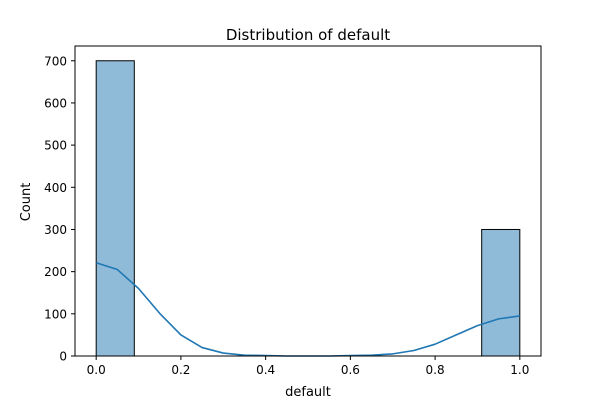 Image resolution: width=600 pixels, height=400 pixels. What do you see at coordinates (26, 202) in the screenshot?
I see `y-axis-label: Count` at bounding box center [26, 202].